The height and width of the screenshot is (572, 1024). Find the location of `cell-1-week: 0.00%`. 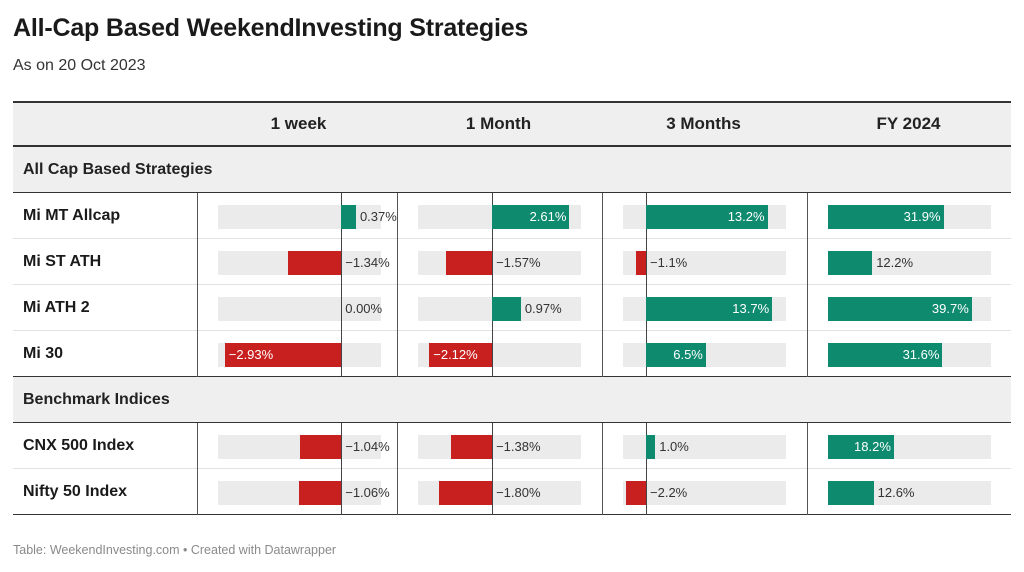

cell-1-week: 0.00% is located at coordinates (297, 308).